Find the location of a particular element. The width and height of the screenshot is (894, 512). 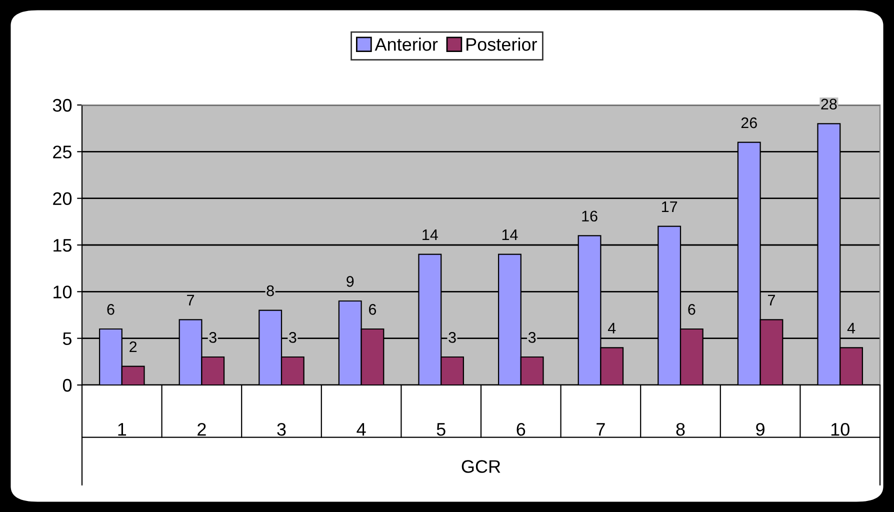

x-tick-label: 1 is located at coordinates (122, 429).